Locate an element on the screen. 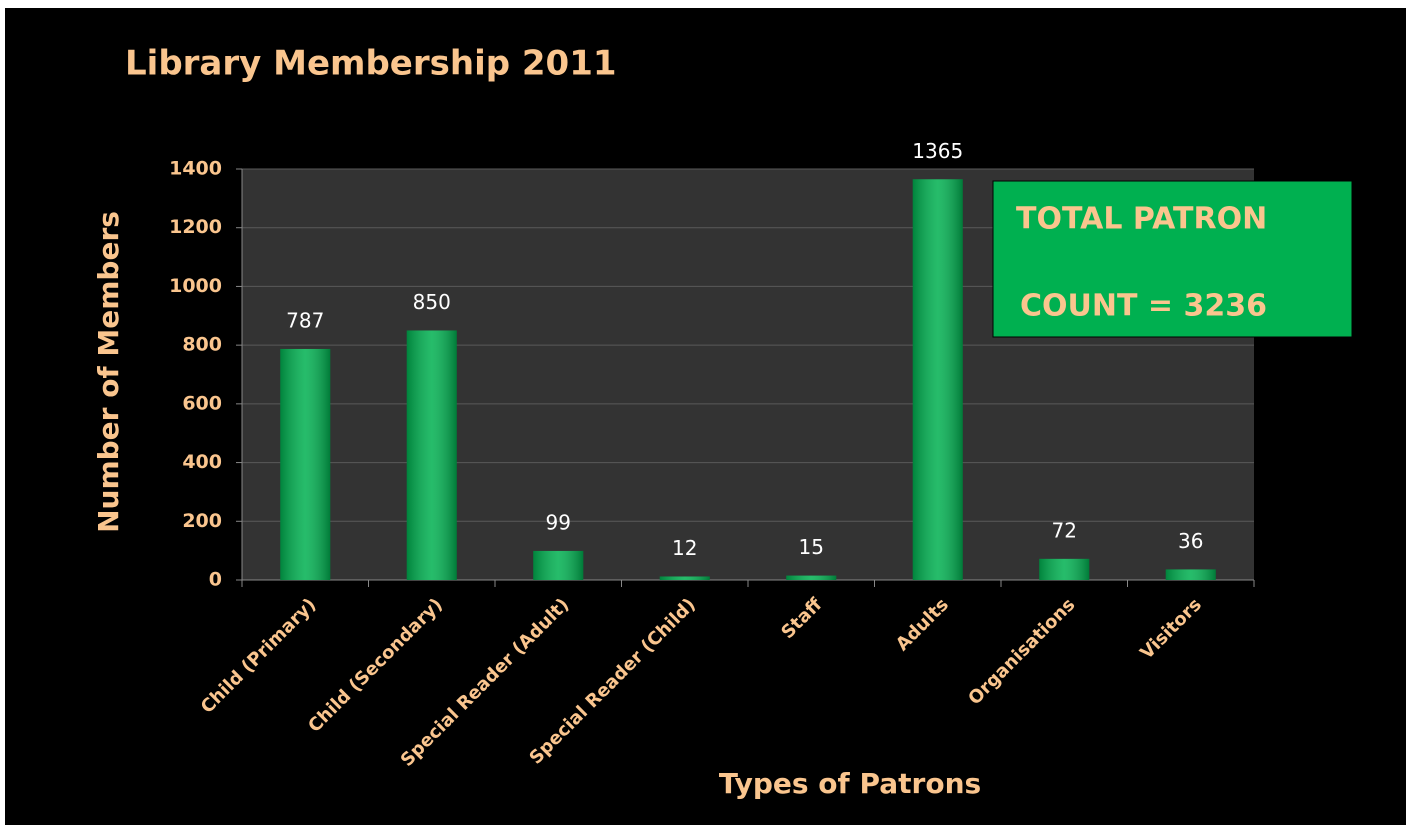 The width and height of the screenshot is (1411, 829). y-tick-label: 1400 is located at coordinates (195, 169).